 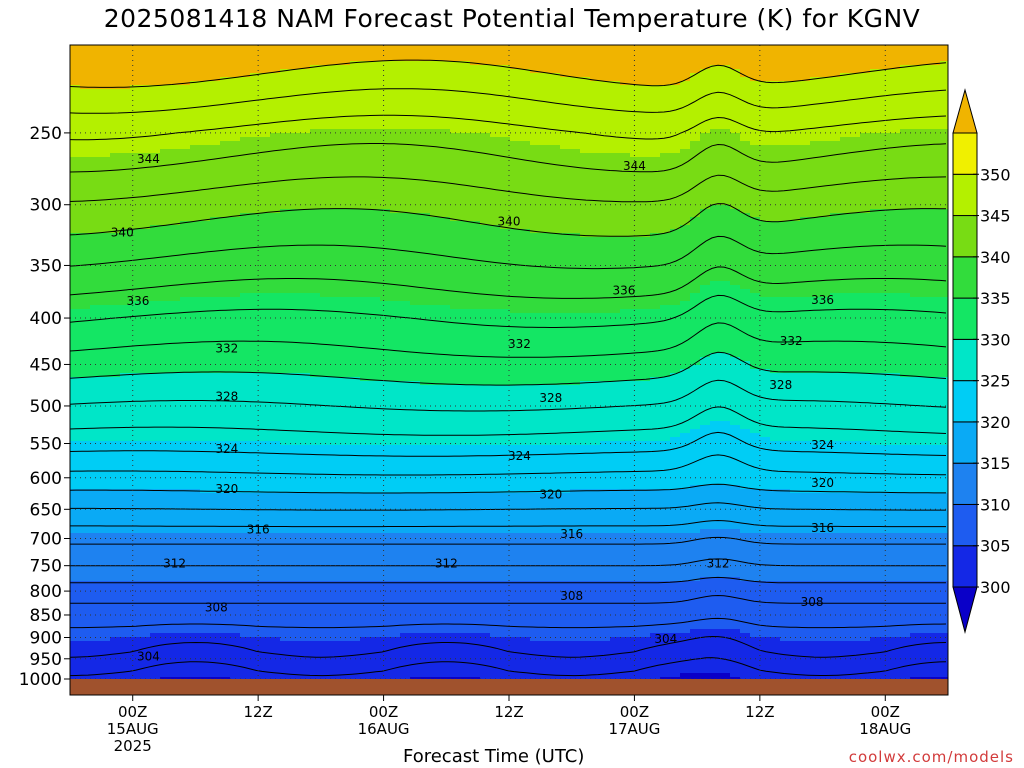 I want to click on colorbar-over-arrow, so click(x=965, y=111).